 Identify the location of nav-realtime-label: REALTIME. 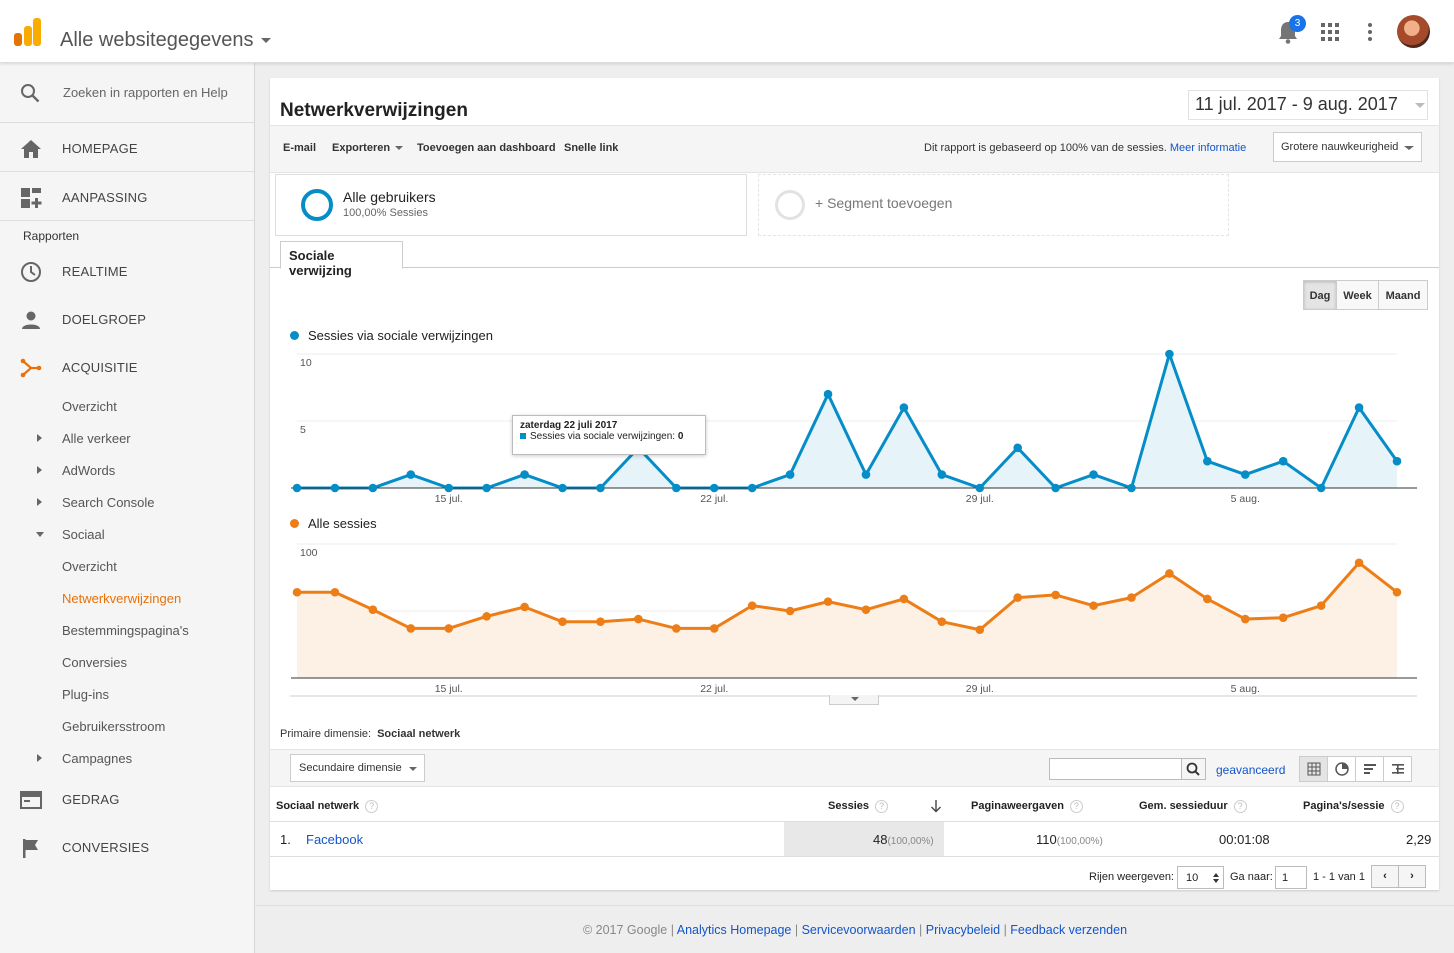
(95, 271).